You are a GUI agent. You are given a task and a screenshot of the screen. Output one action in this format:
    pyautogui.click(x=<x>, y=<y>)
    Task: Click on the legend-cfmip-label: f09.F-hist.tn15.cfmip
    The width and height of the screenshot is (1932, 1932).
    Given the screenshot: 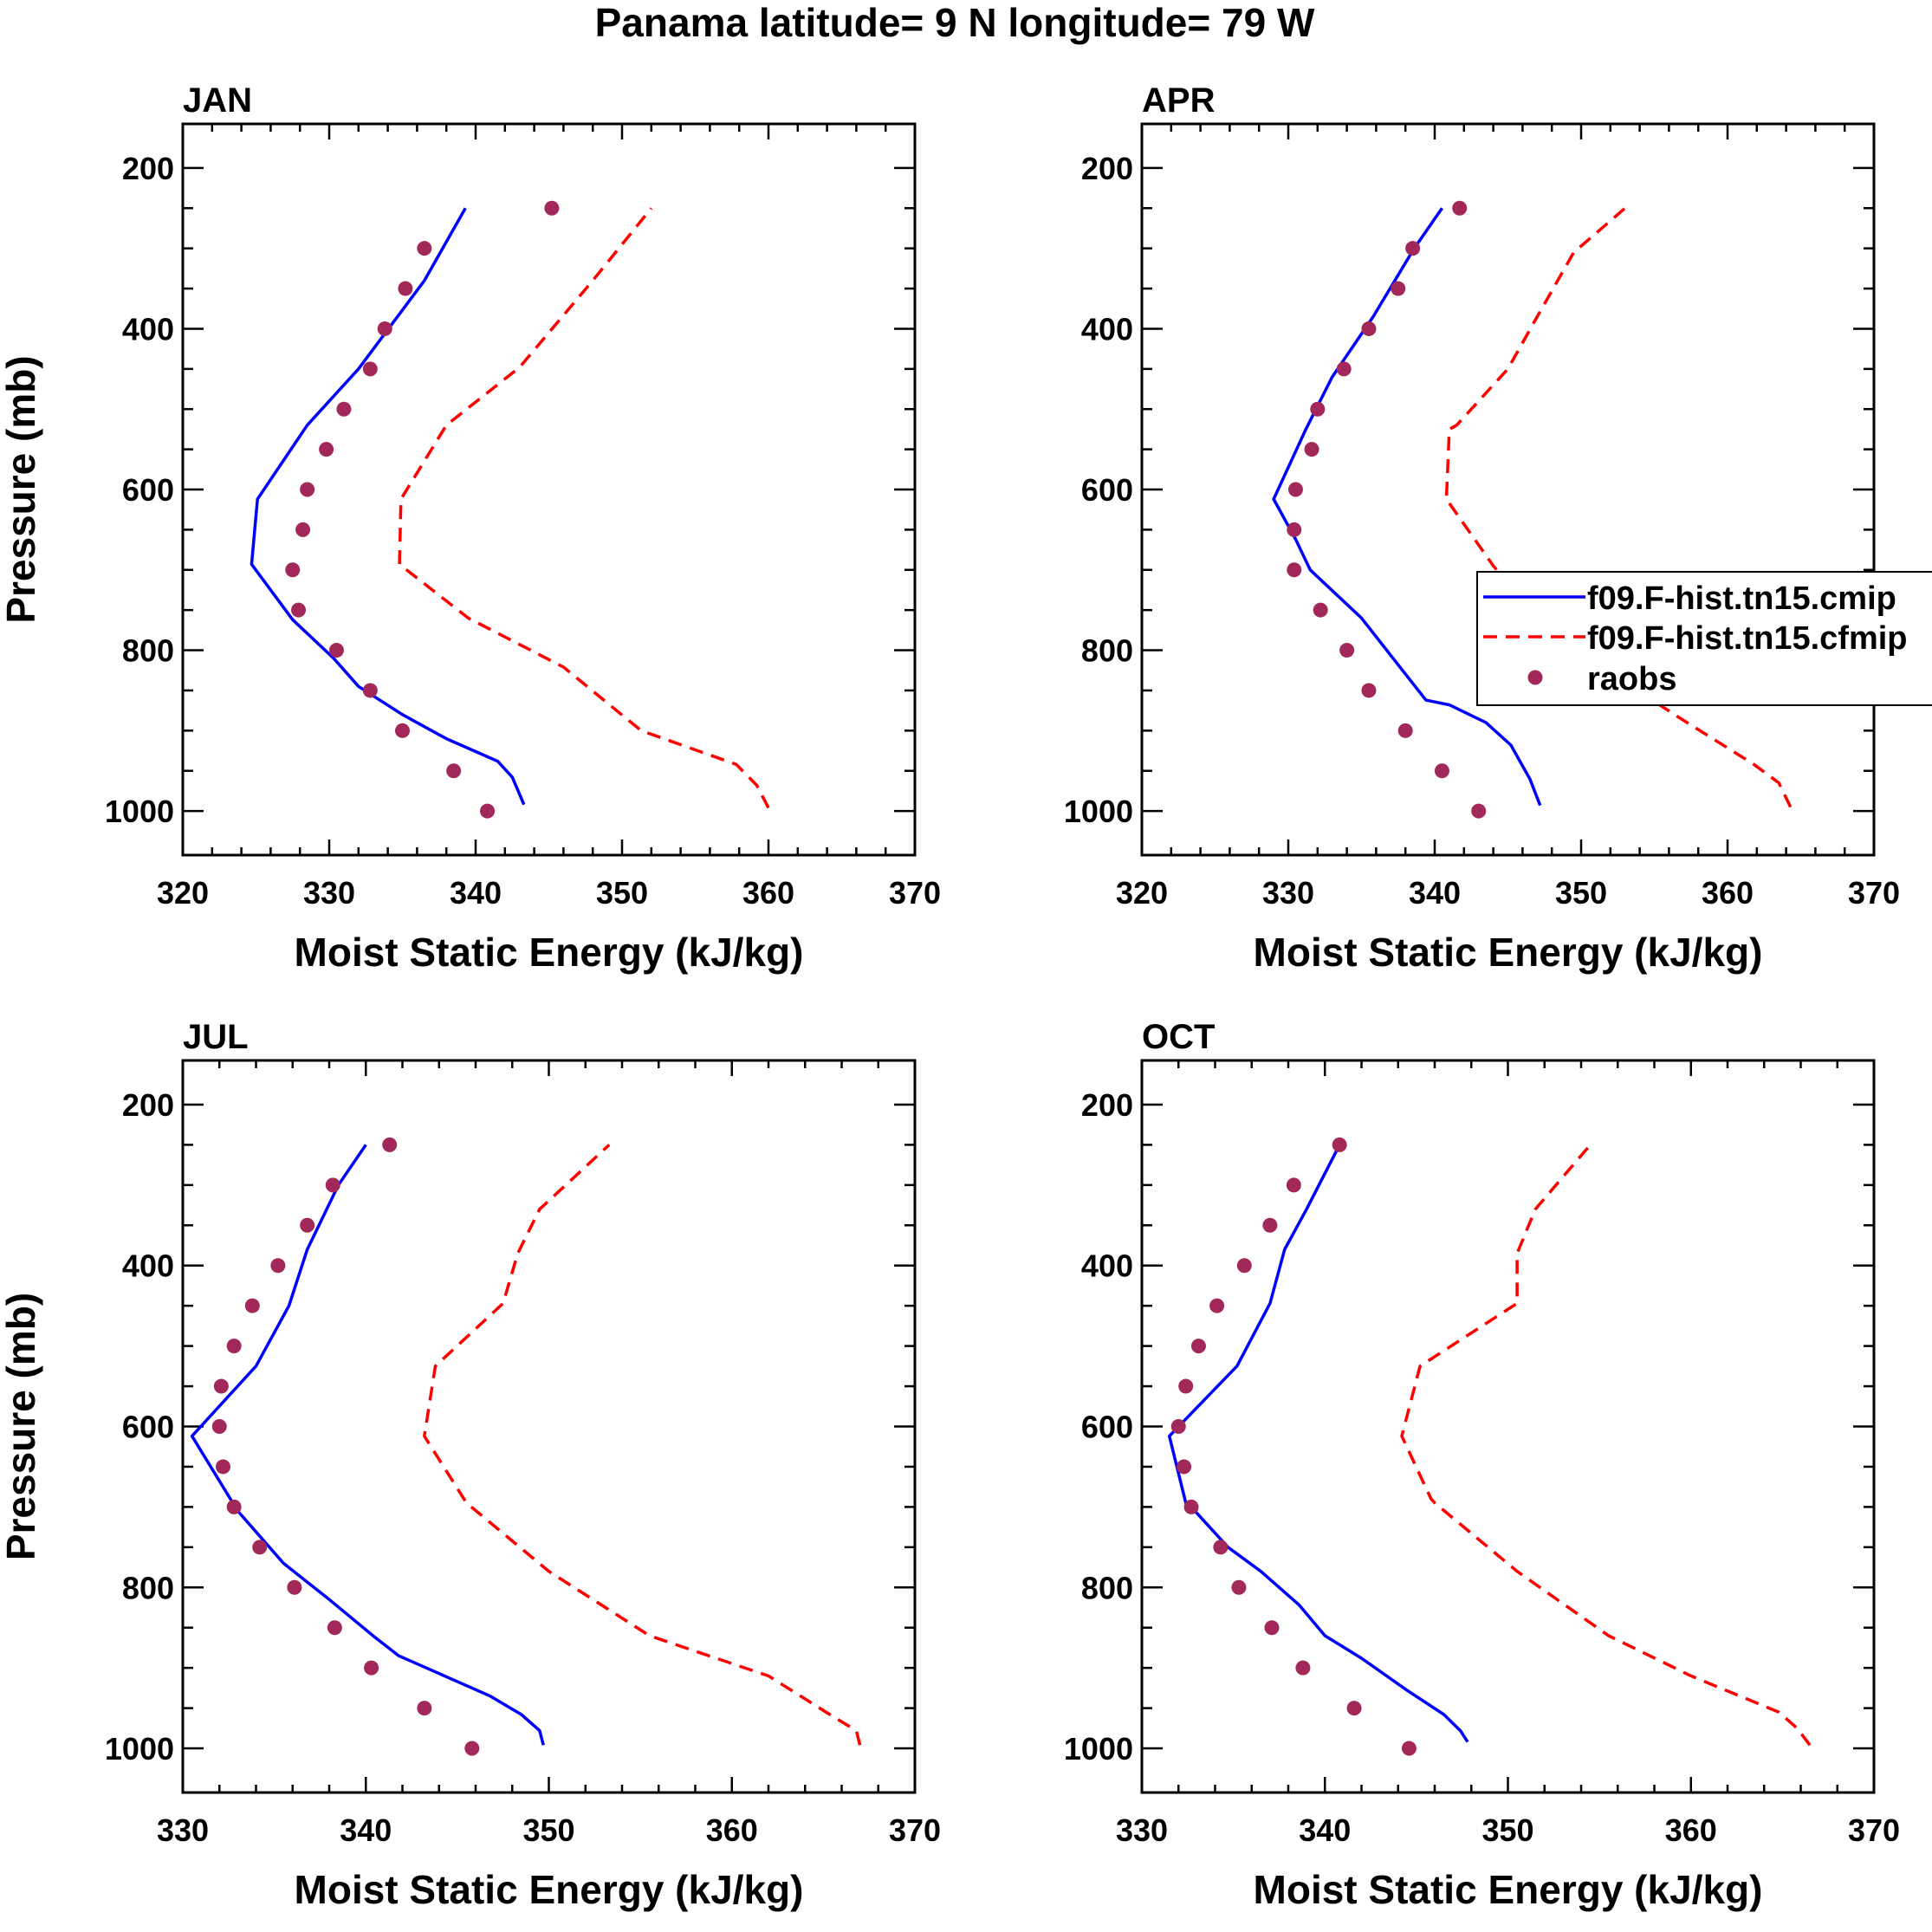 What is the action you would take?
    pyautogui.click(x=1748, y=639)
    